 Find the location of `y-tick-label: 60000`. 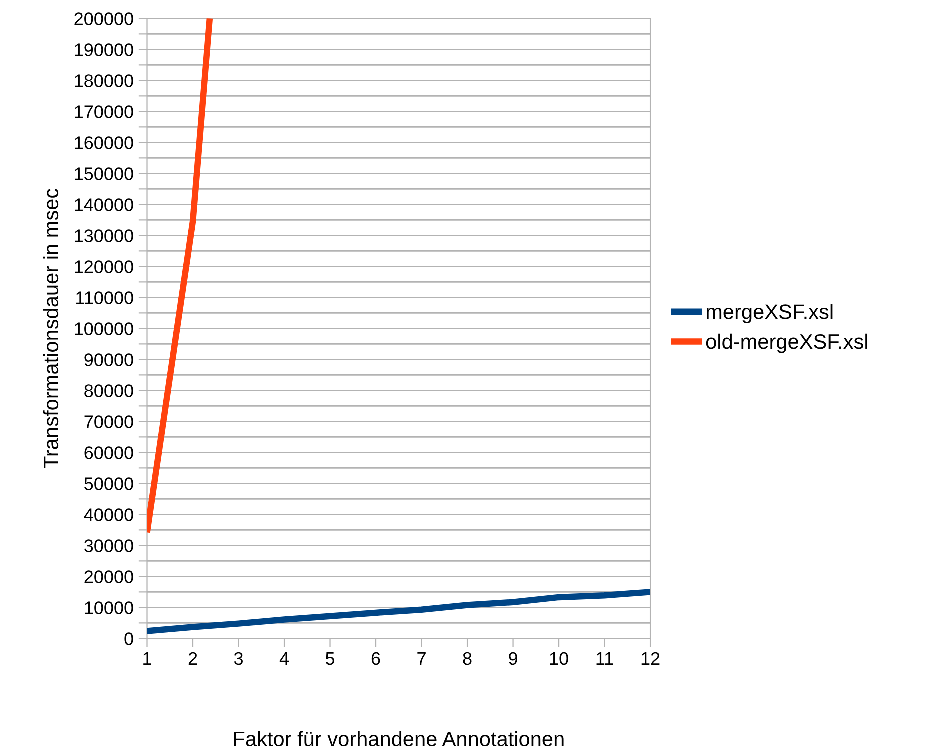

y-tick-label: 60000 is located at coordinates (109, 453).